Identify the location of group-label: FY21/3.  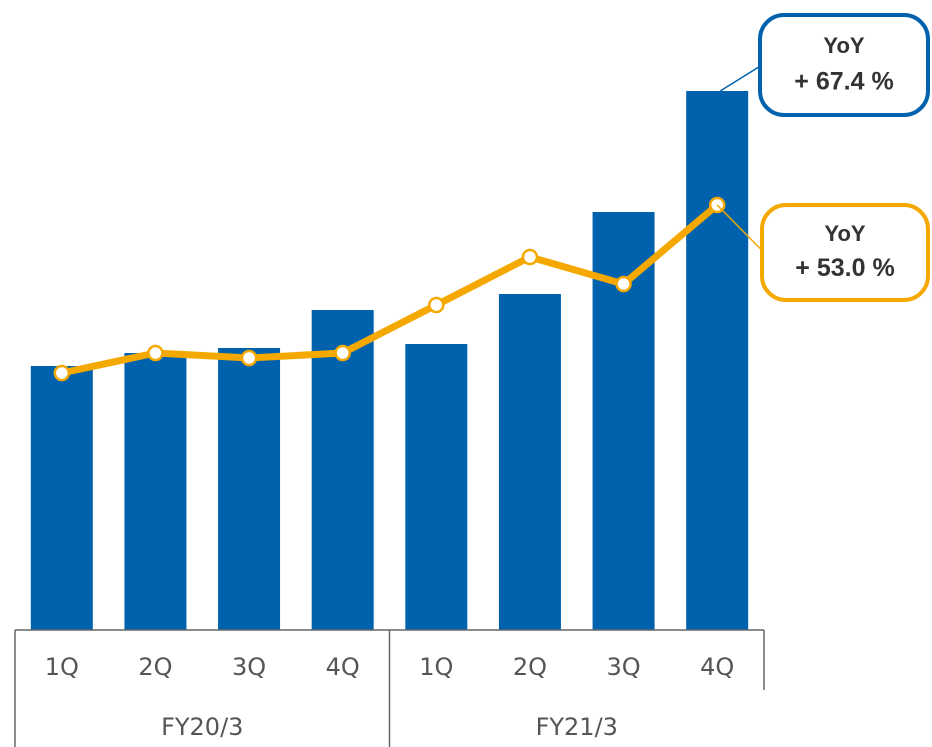
(577, 727).